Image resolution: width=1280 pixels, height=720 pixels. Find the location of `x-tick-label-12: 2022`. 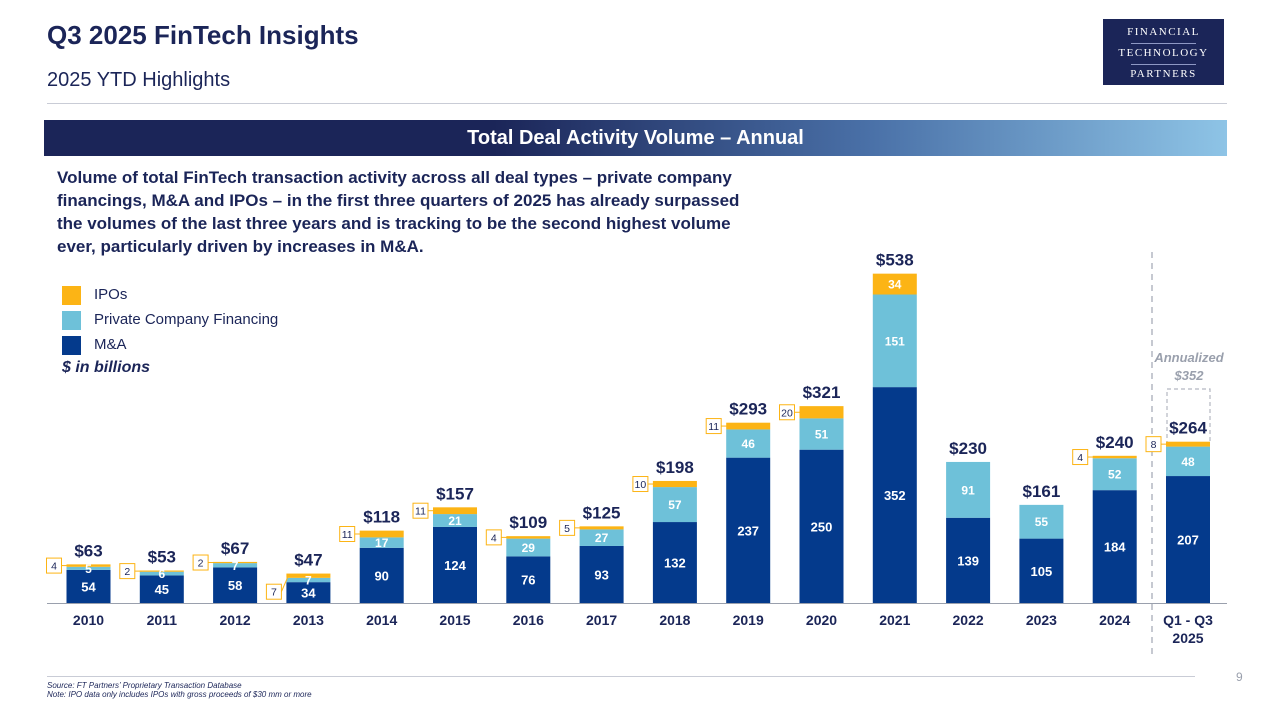

x-tick-label-12: 2022 is located at coordinates (968, 620).